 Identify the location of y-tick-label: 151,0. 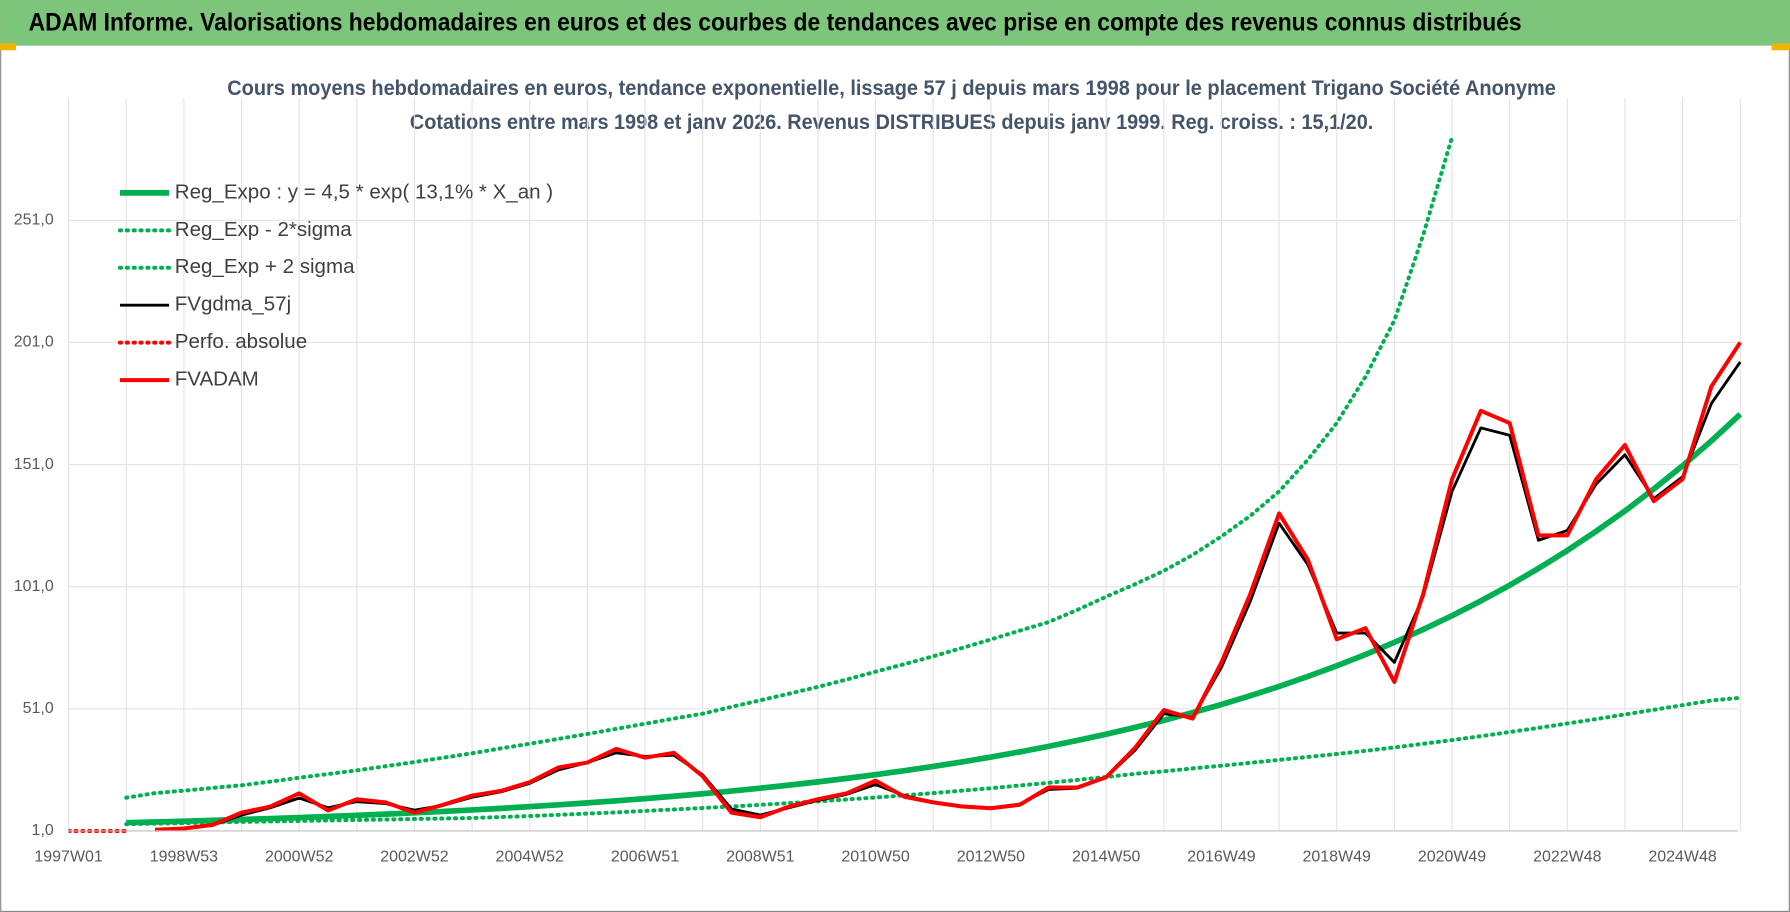
(34, 464).